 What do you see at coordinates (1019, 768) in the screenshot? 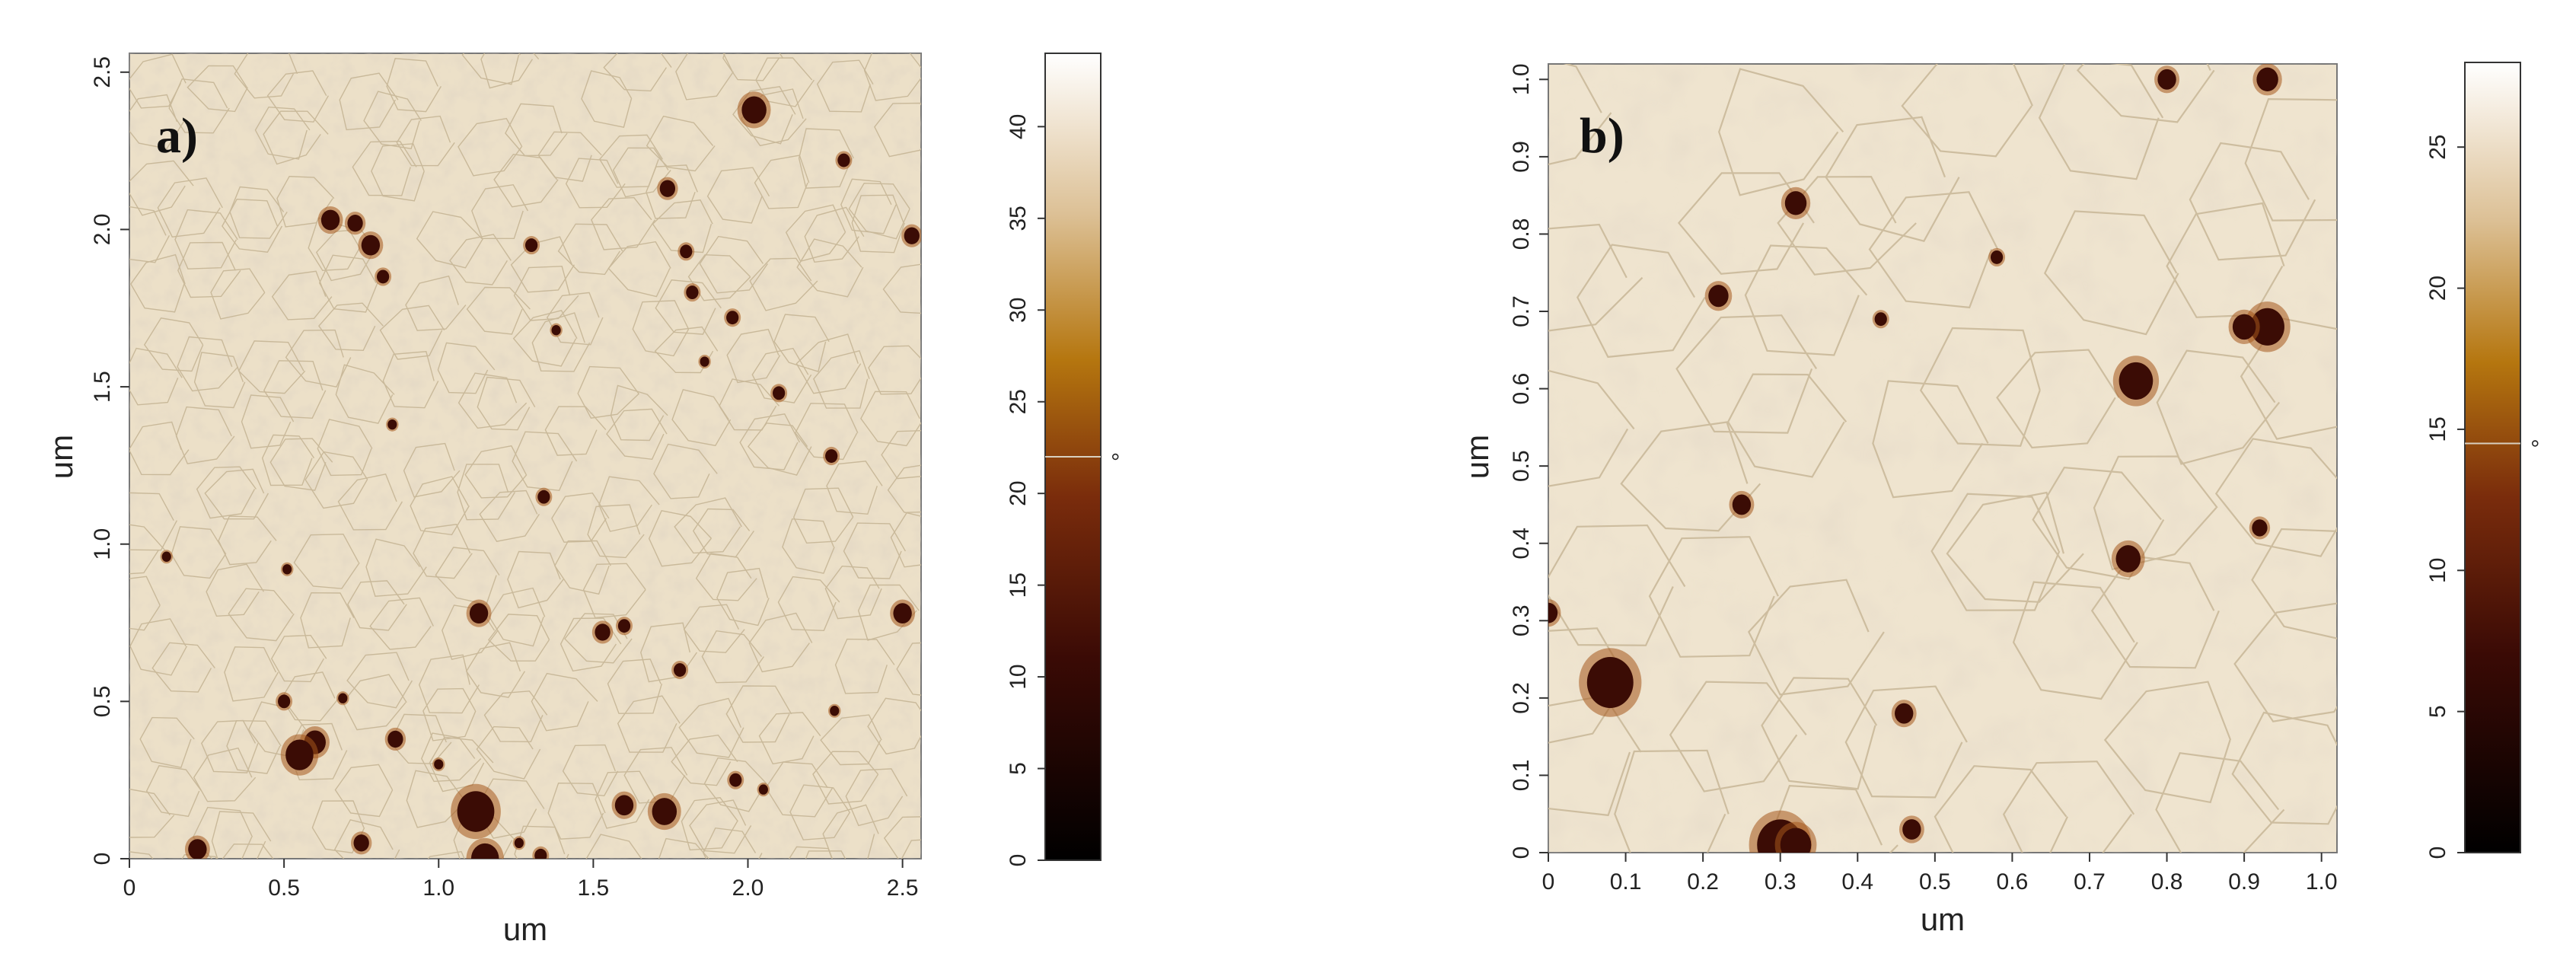
I see `colorbar-tick-label: 5` at bounding box center [1019, 768].